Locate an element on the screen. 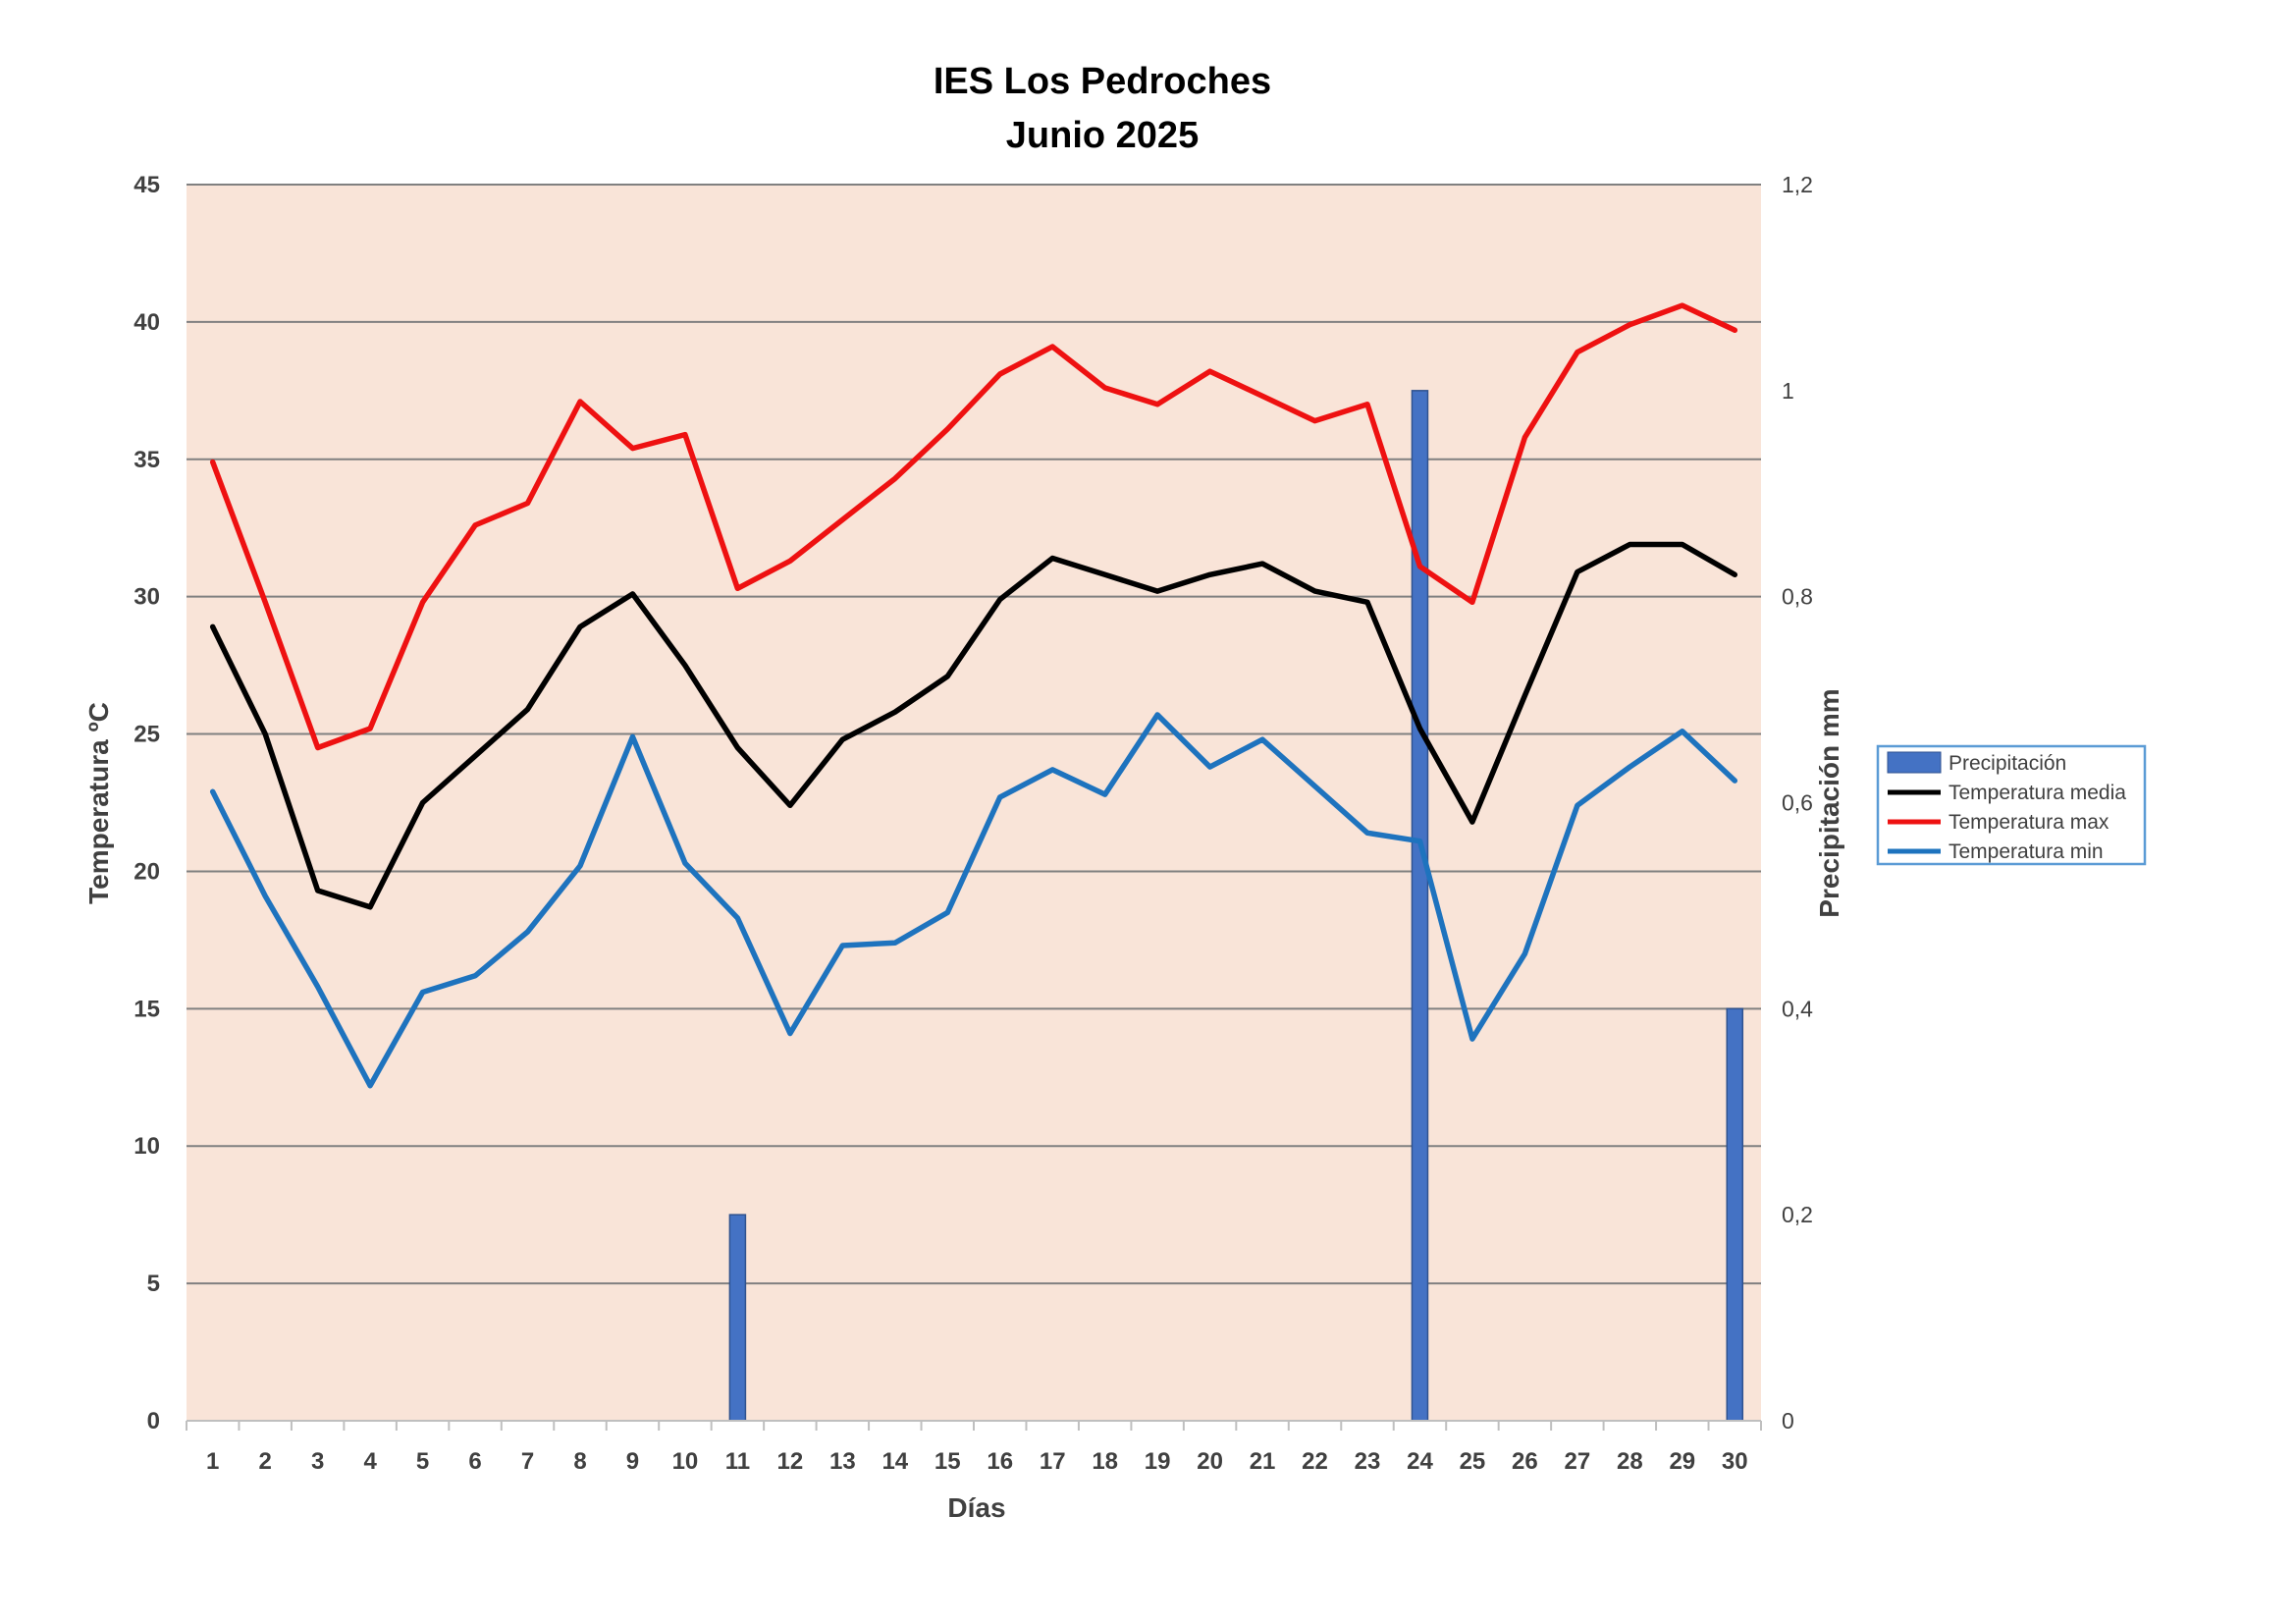 The height and width of the screenshot is (1624, 2296). y-tick-label: 40 is located at coordinates (147, 322).